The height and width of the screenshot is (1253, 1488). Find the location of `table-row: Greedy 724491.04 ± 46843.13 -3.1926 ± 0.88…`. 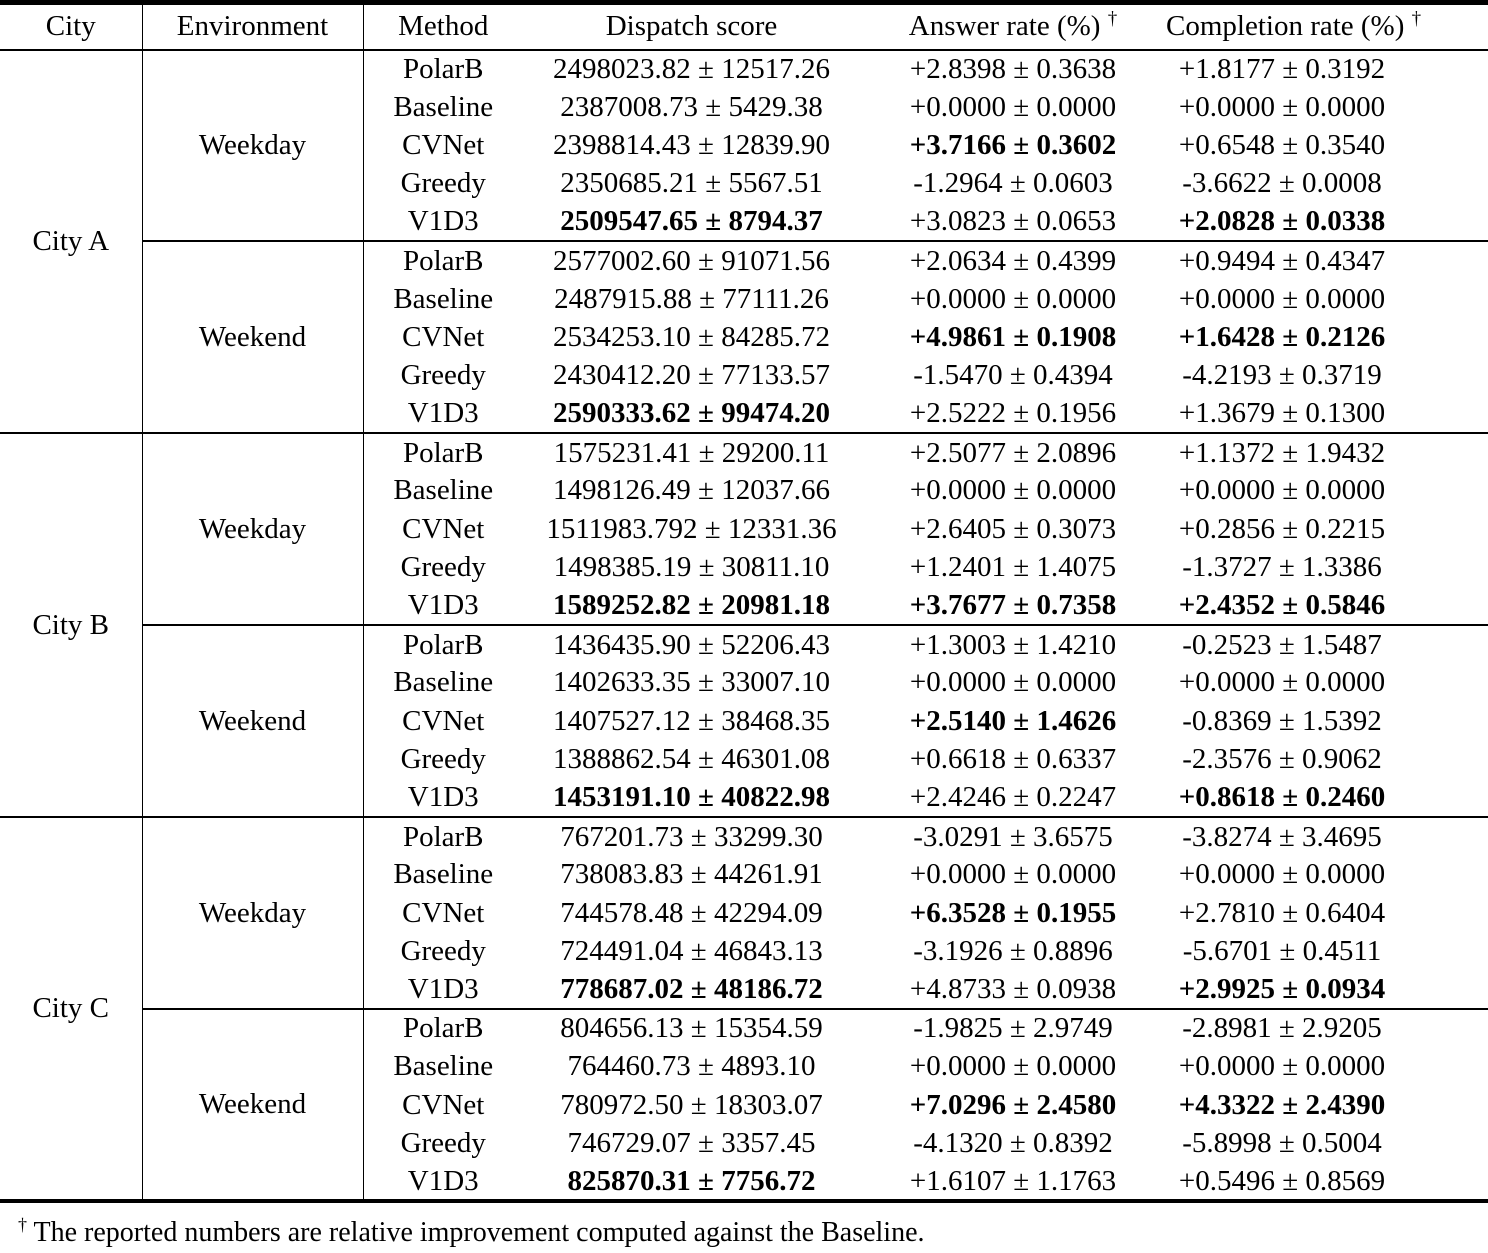

table-row: Greedy 724491.04 ± 46843.13 -3.1926 ± 0.88… is located at coordinates (744, 951).